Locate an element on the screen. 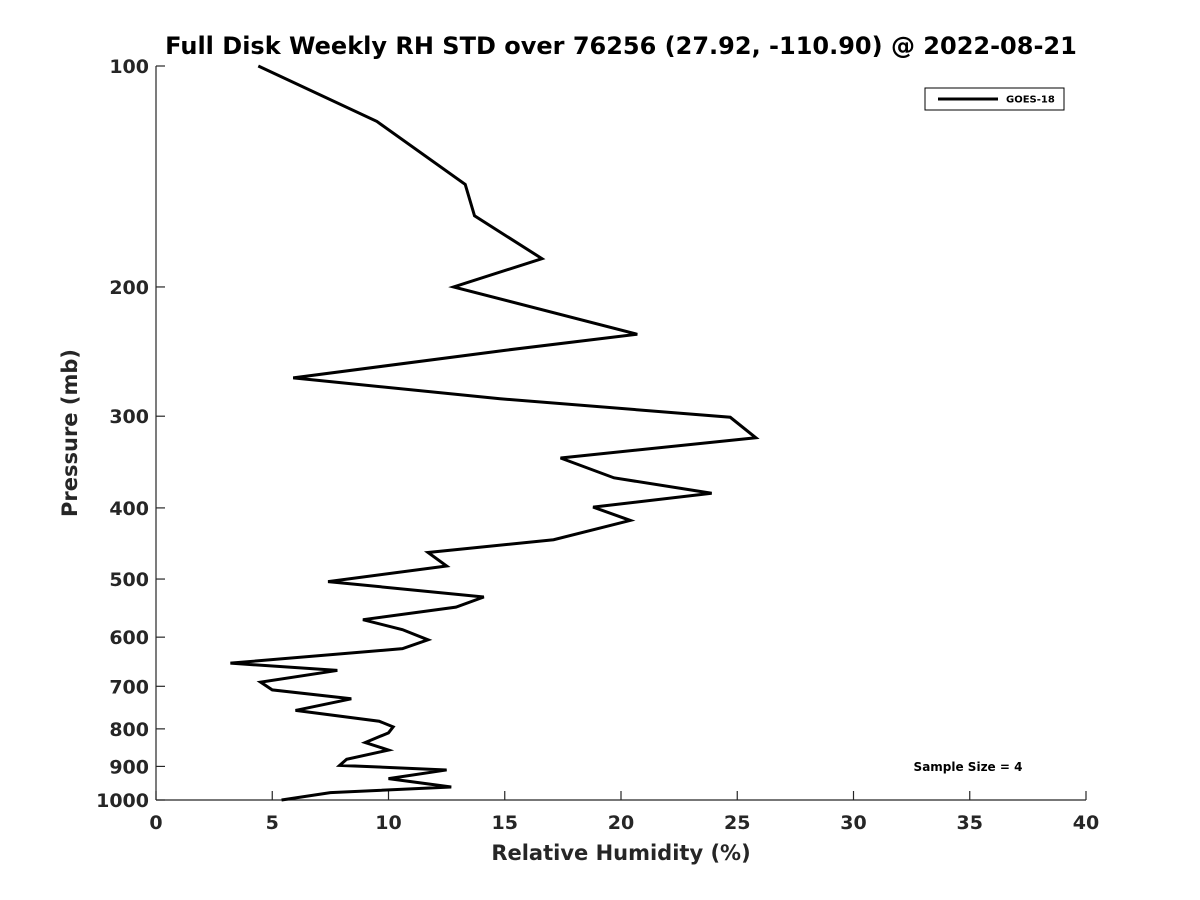 This screenshot has height=900, width=1200. x-tick-label: 35 is located at coordinates (970, 823).